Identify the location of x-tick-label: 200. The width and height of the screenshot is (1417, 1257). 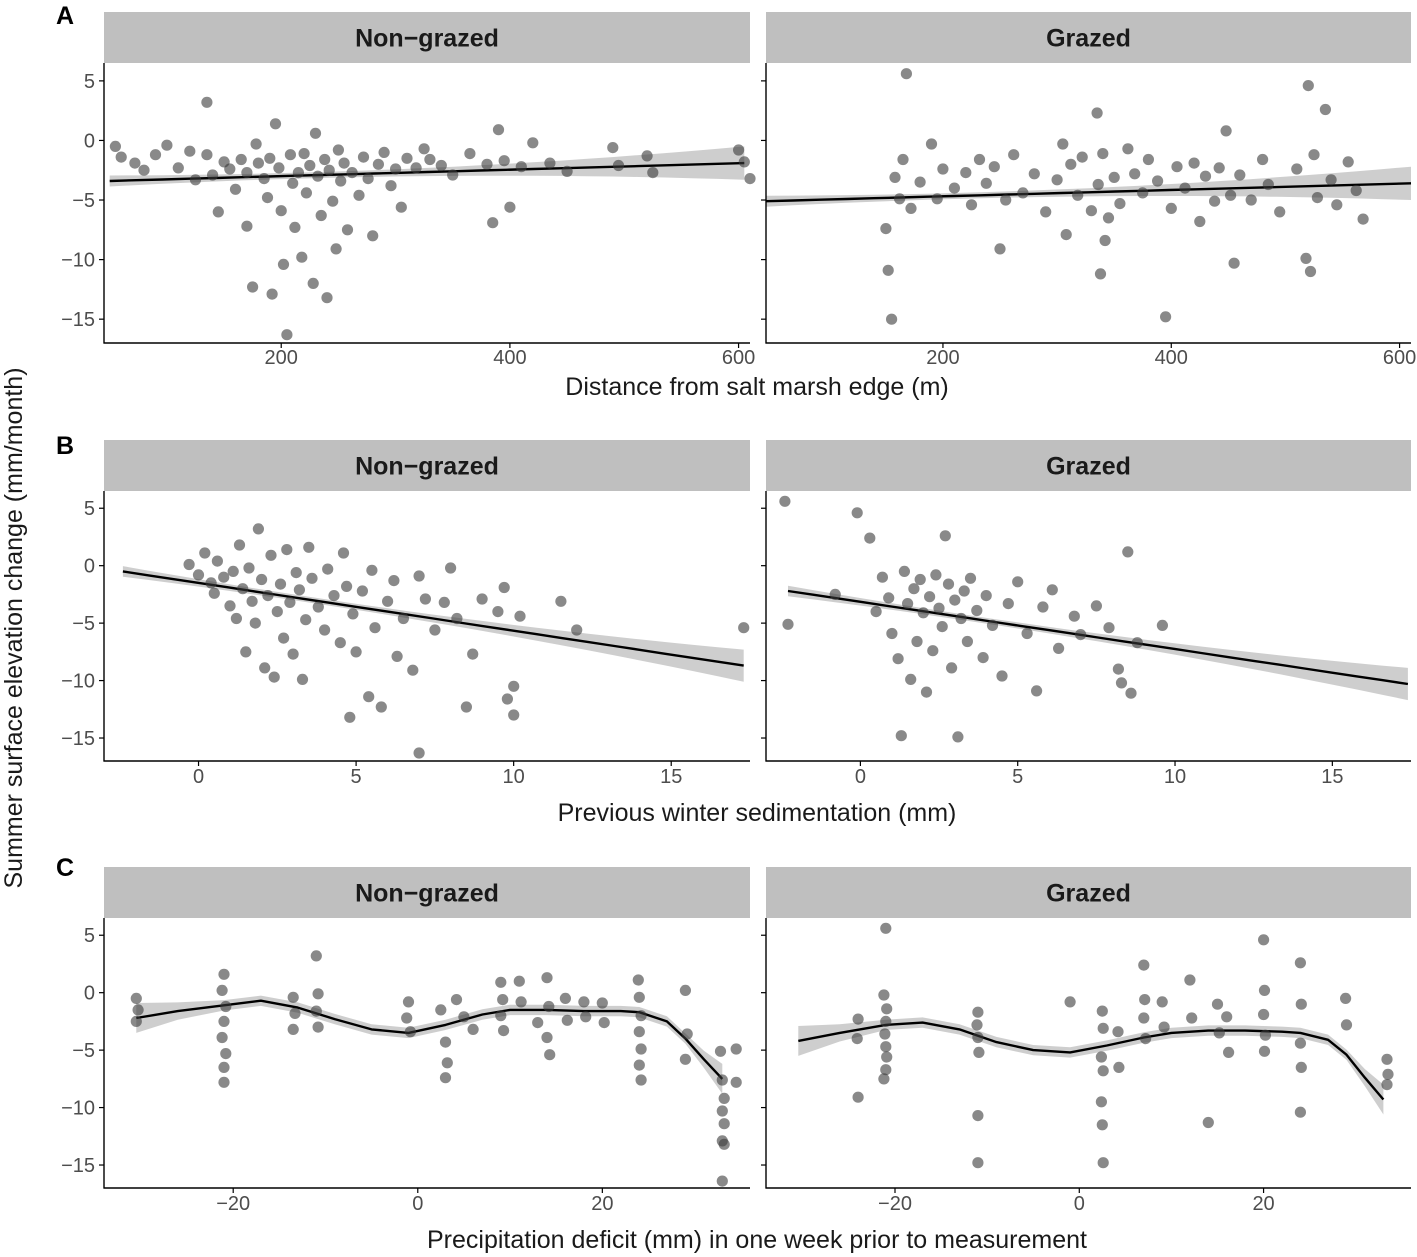
(942, 358).